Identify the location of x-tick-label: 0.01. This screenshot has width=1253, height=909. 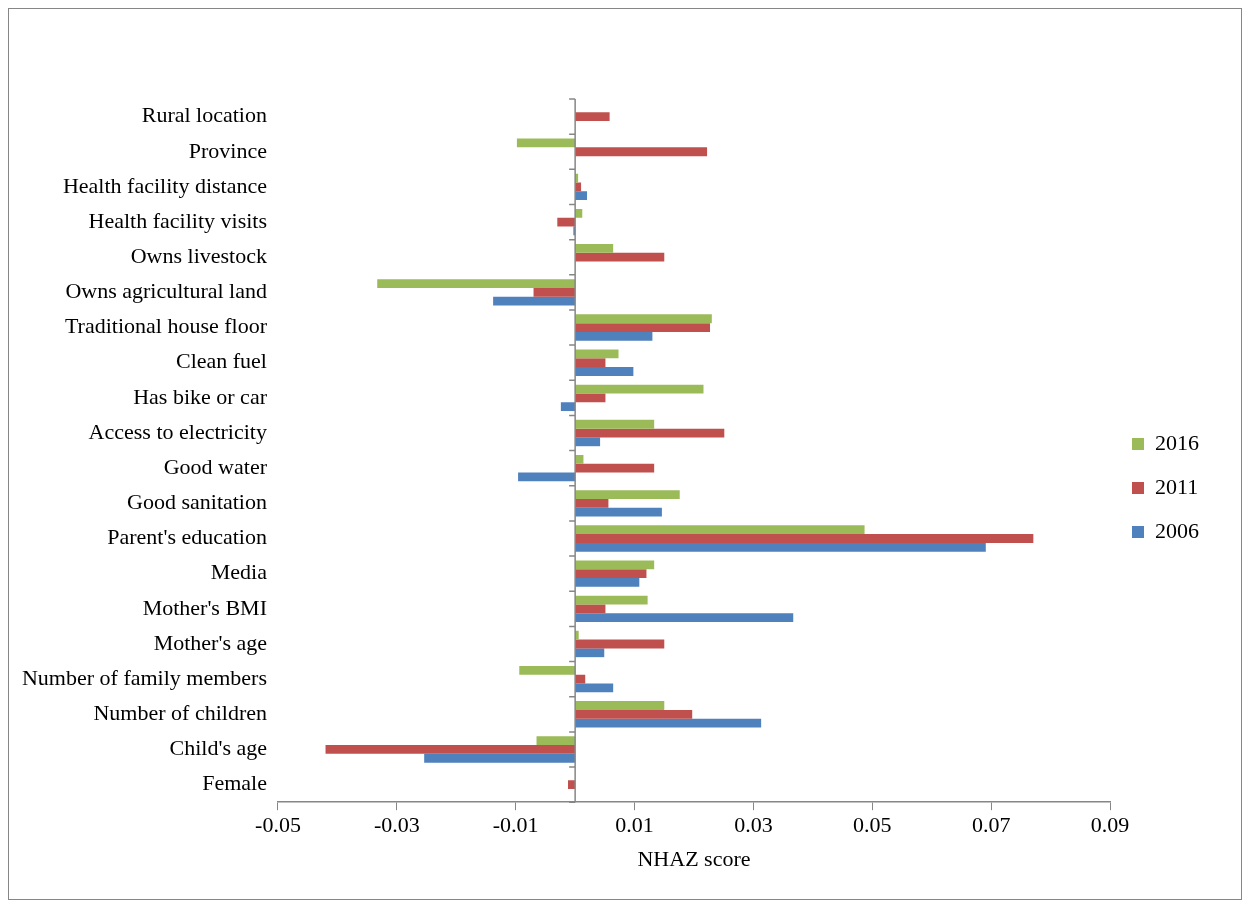
(634, 825).